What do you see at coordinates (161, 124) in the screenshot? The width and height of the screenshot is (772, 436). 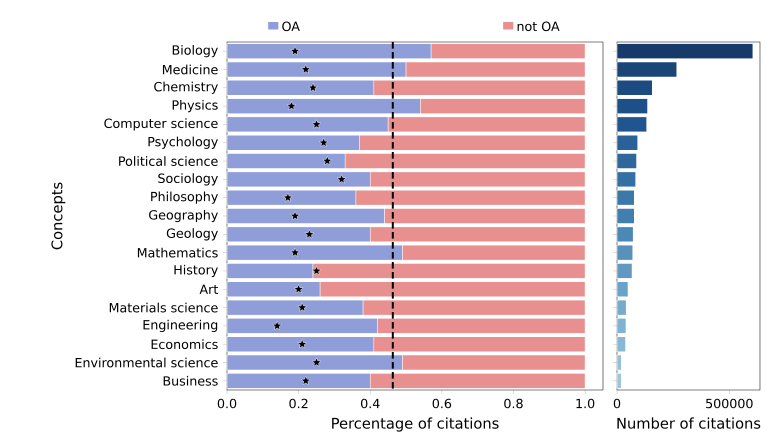 I see `y-tick-label: Computer science` at bounding box center [161, 124].